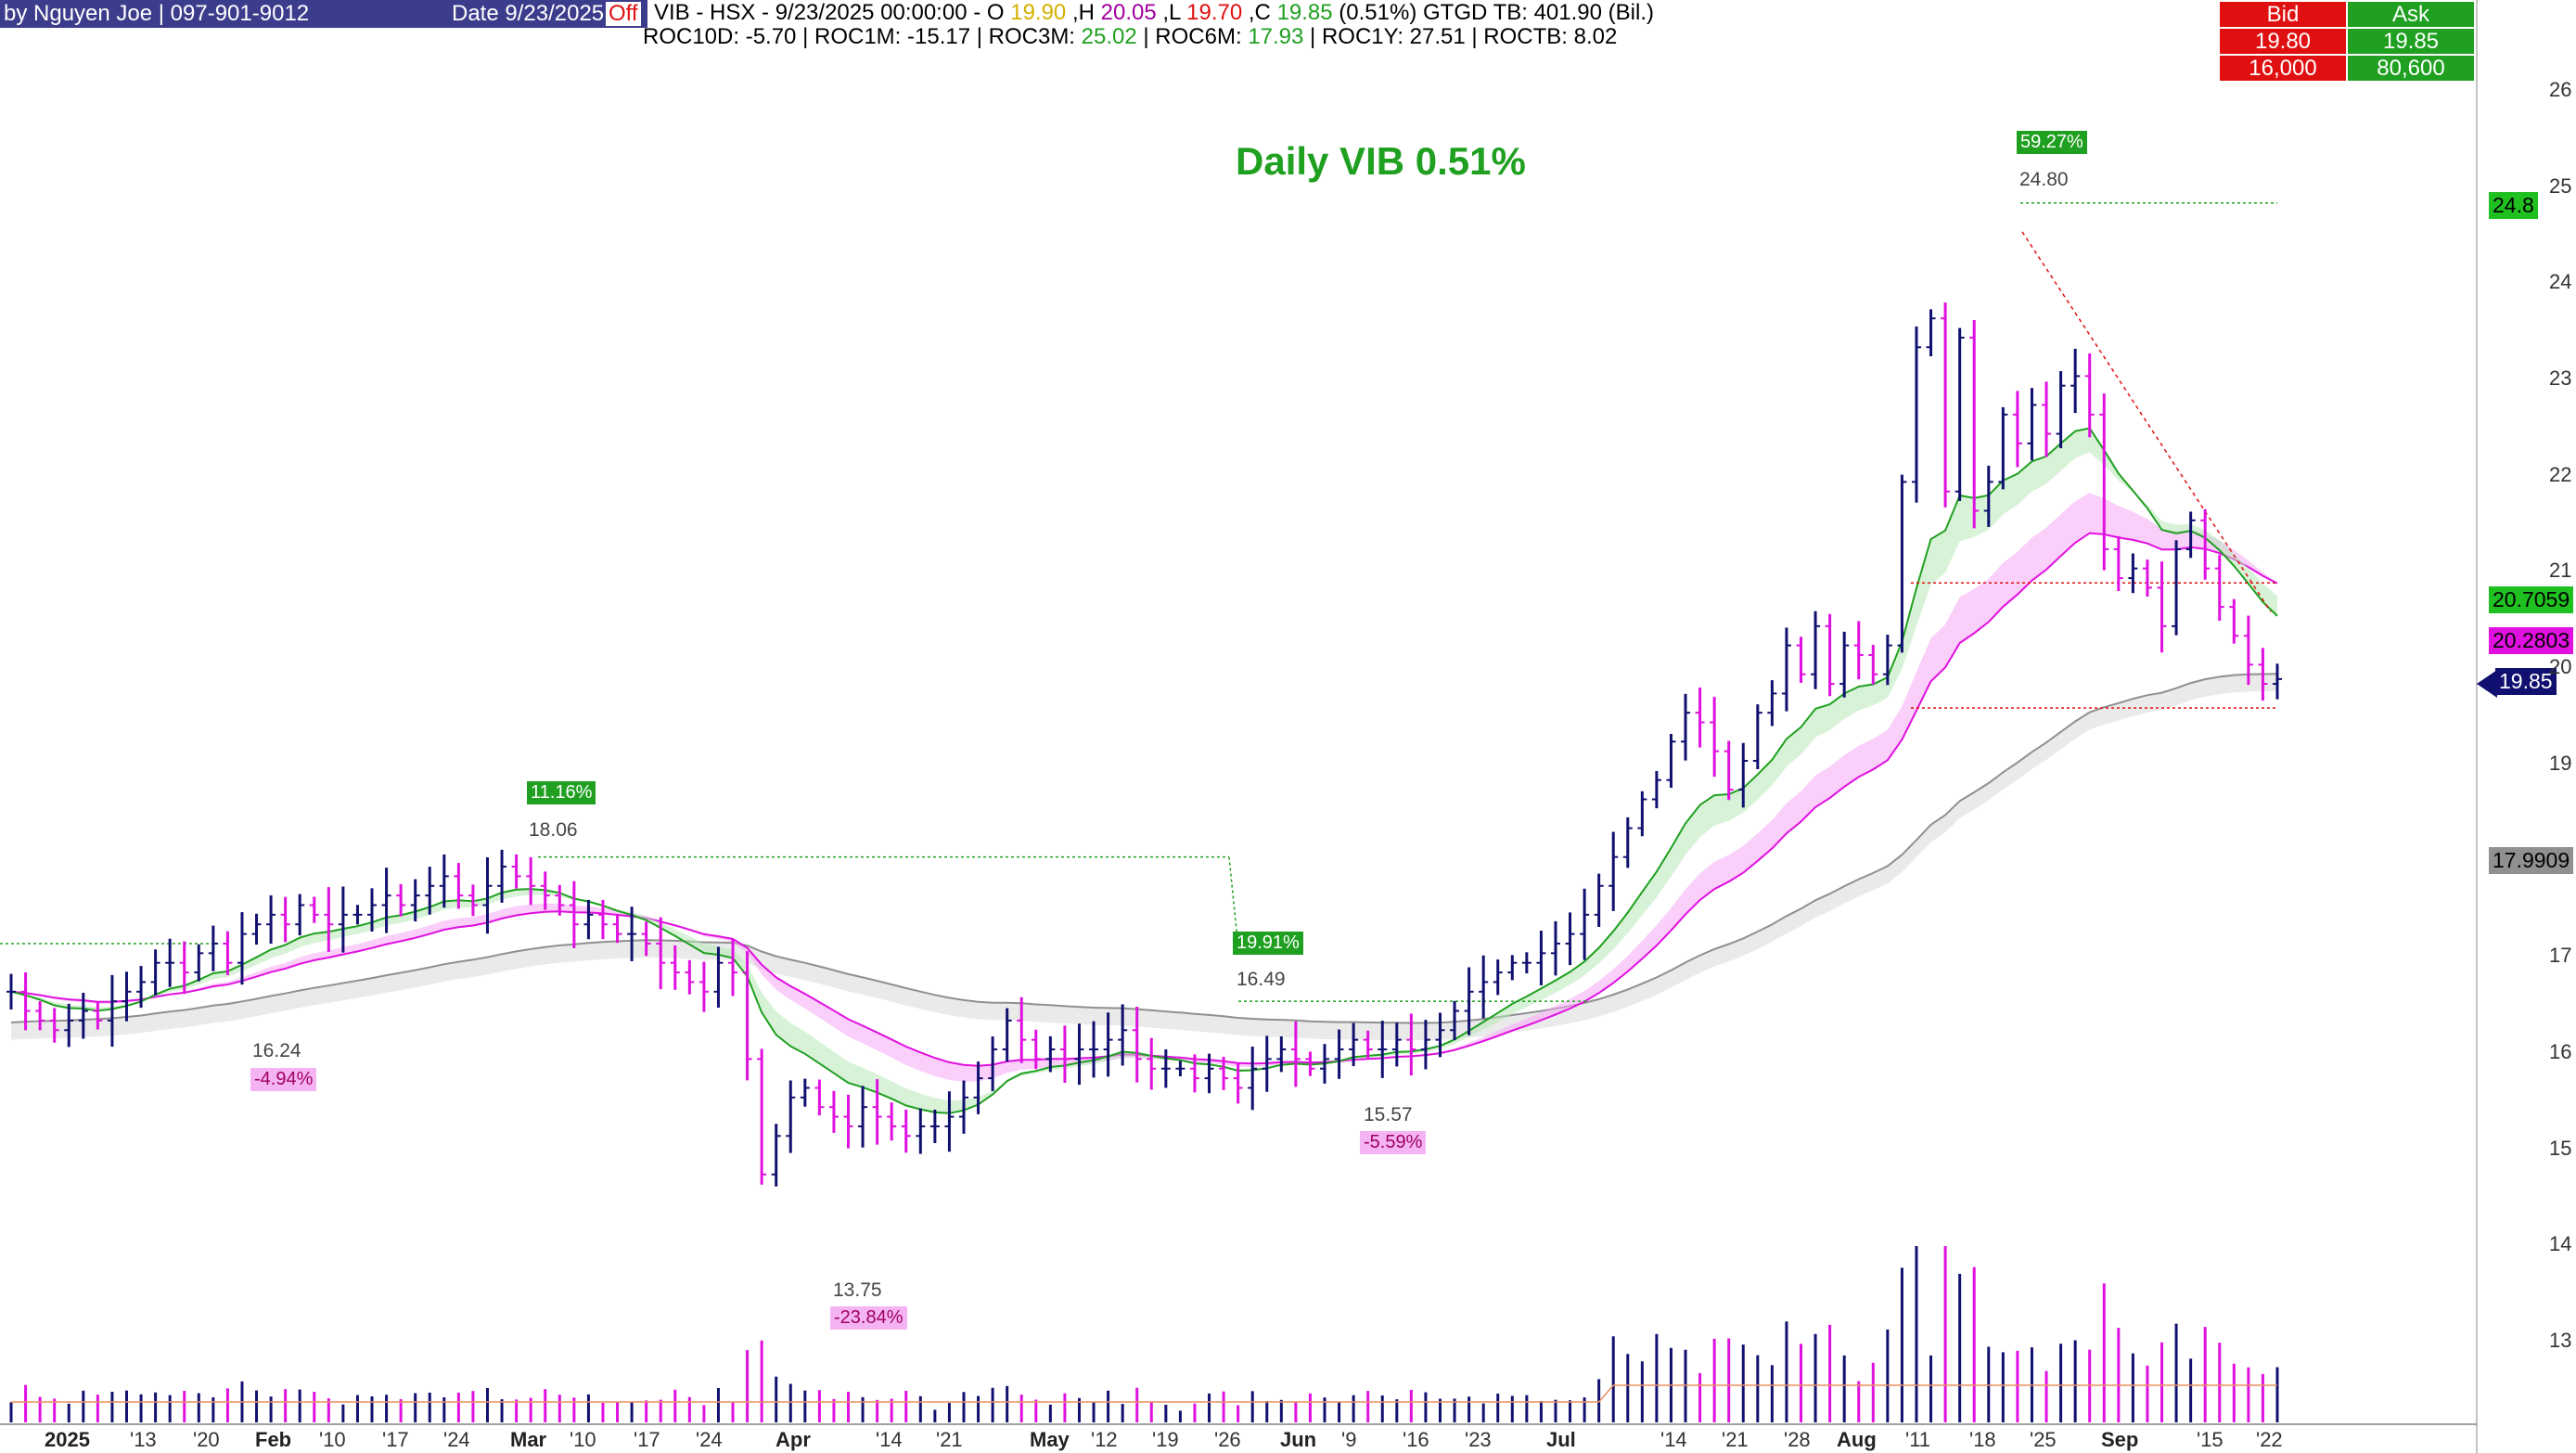 The height and width of the screenshot is (1453, 2576). What do you see at coordinates (157, 13) in the screenshot?
I see `author-label: by Nguyen Joe | 097-901-9012` at bounding box center [157, 13].